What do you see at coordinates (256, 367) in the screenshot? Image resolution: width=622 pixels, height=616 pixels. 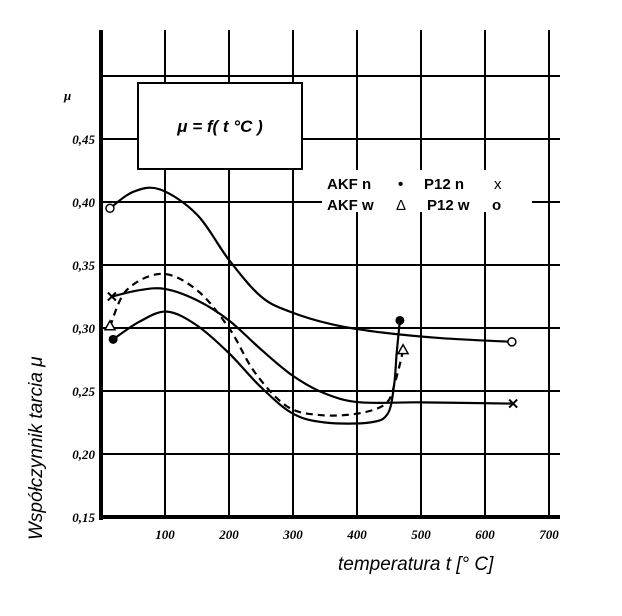 I see `series-line-akf-n` at bounding box center [256, 367].